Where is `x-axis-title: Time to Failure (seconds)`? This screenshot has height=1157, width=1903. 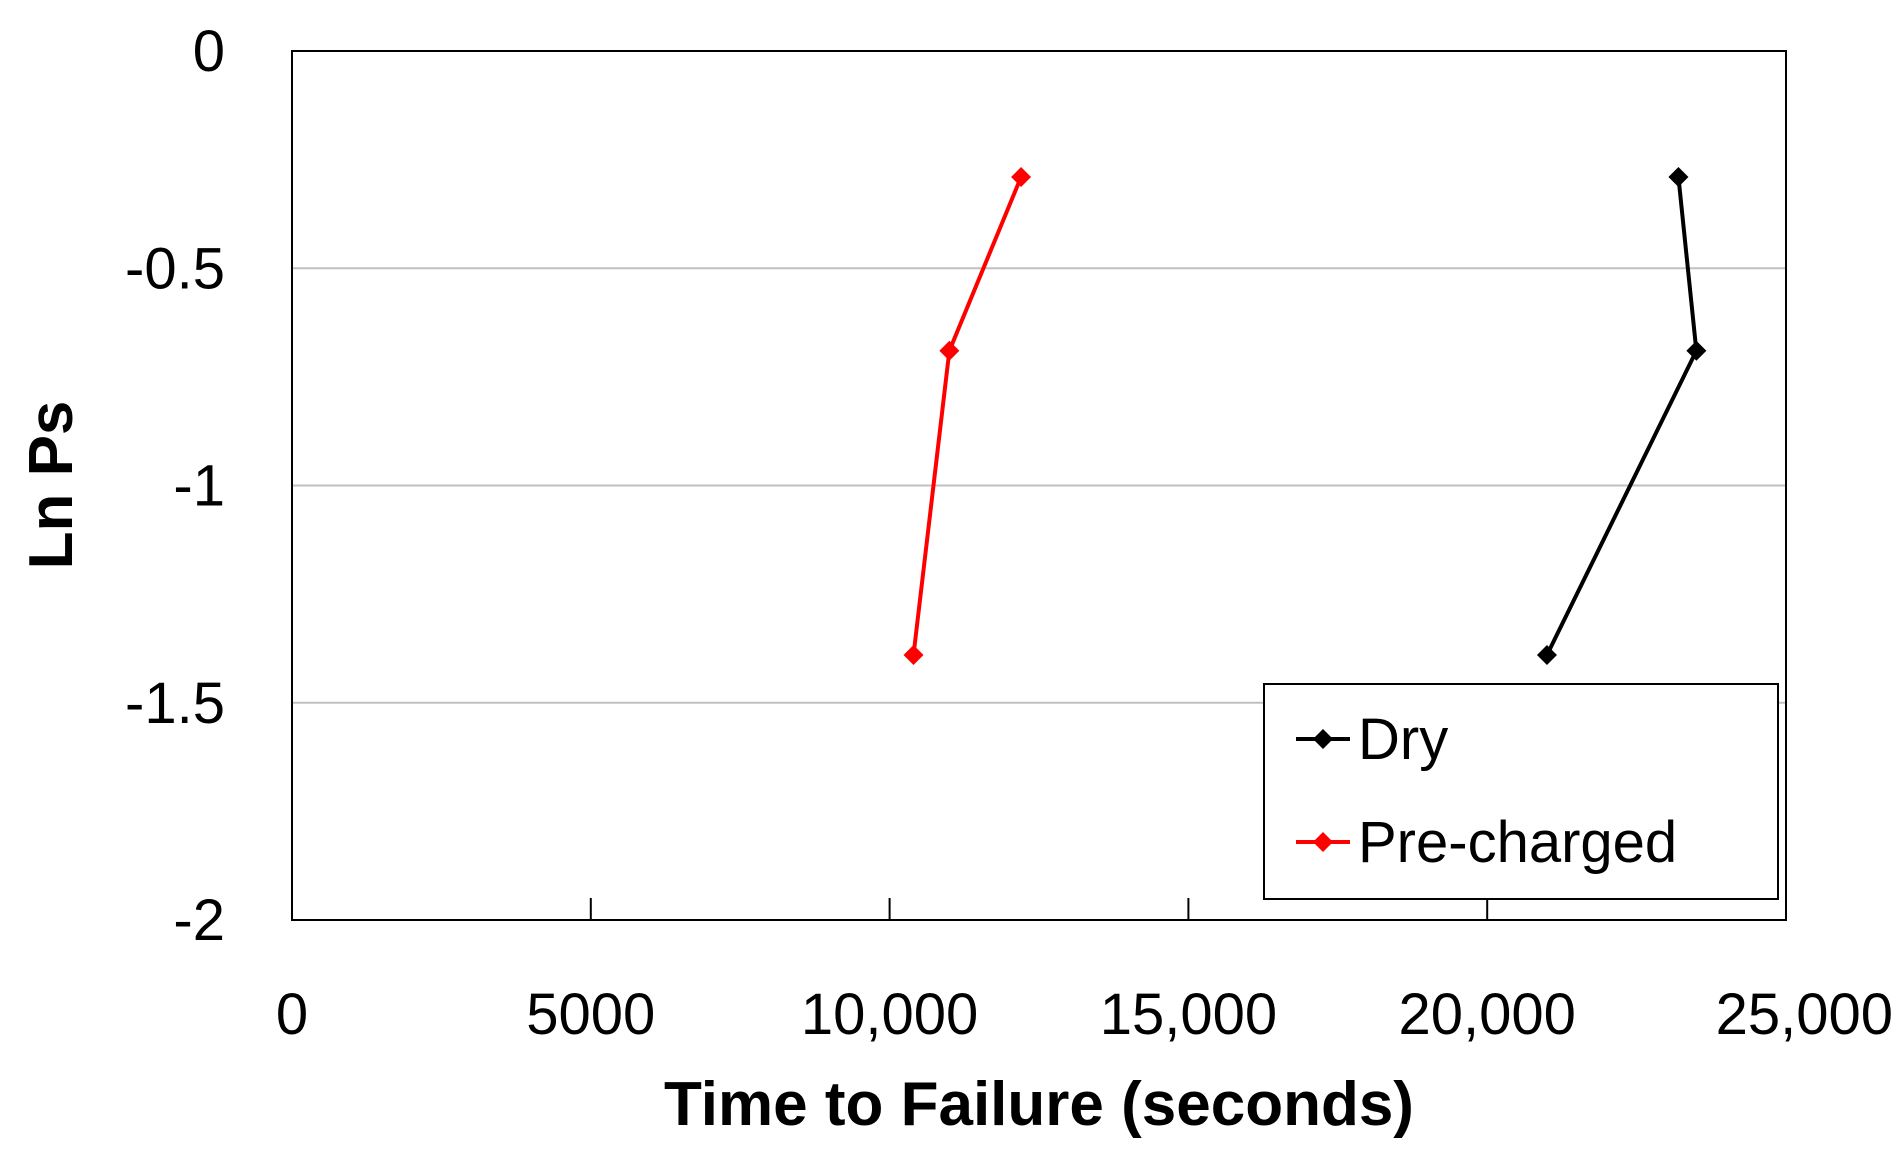
x-axis-title: Time to Failure (seconds) is located at coordinates (1039, 1104).